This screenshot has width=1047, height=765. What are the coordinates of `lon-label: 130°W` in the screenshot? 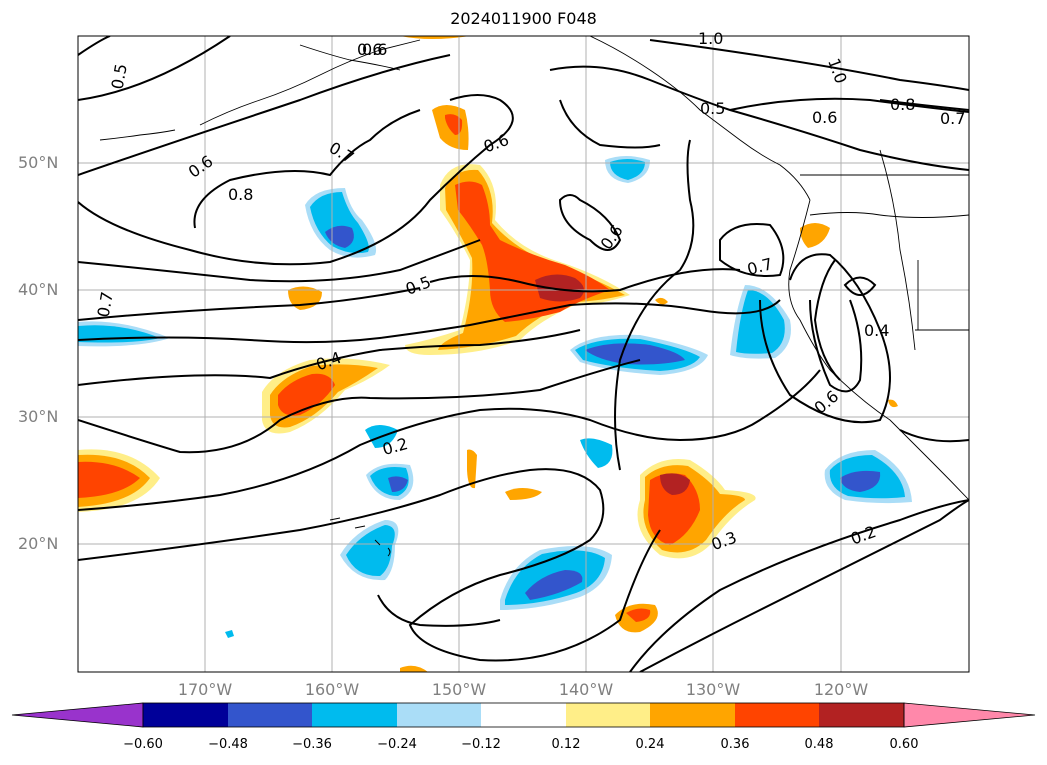 It's located at (713, 689).